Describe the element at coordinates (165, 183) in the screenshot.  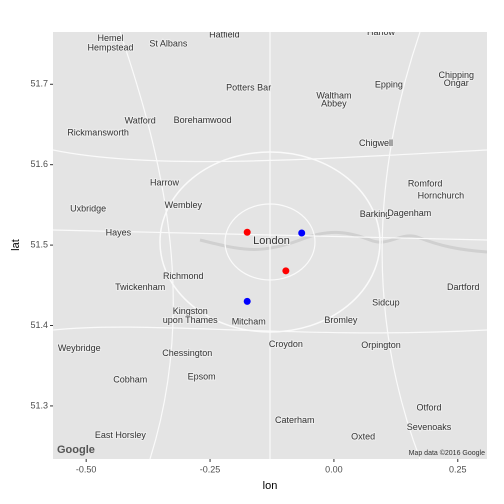
I see `place-label: Harrow` at that location.